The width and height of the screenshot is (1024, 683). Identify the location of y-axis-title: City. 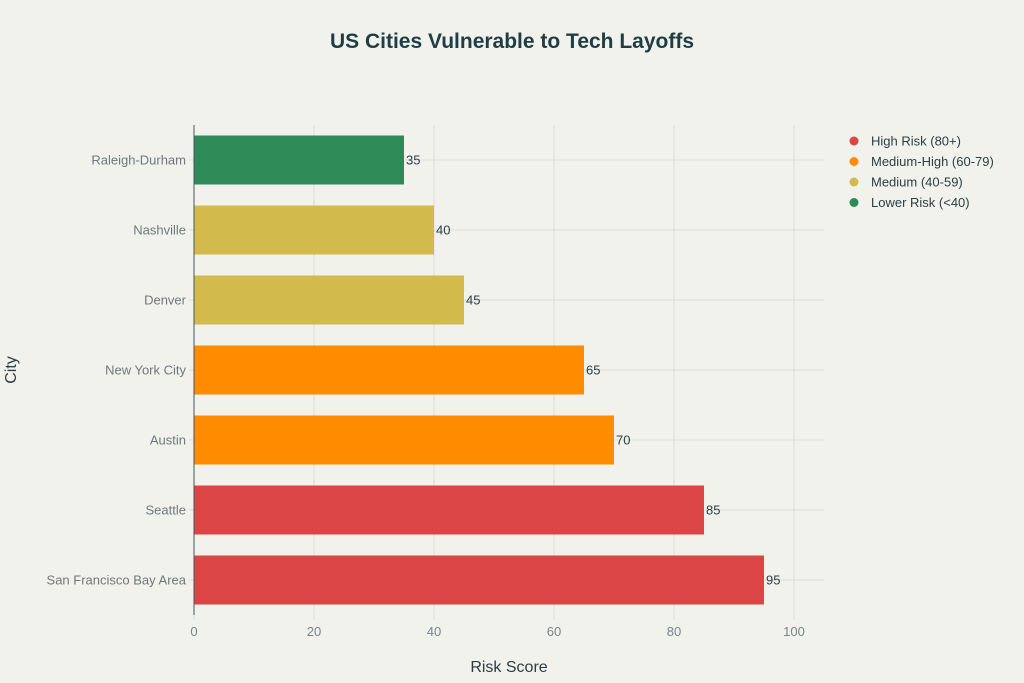
(11, 370).